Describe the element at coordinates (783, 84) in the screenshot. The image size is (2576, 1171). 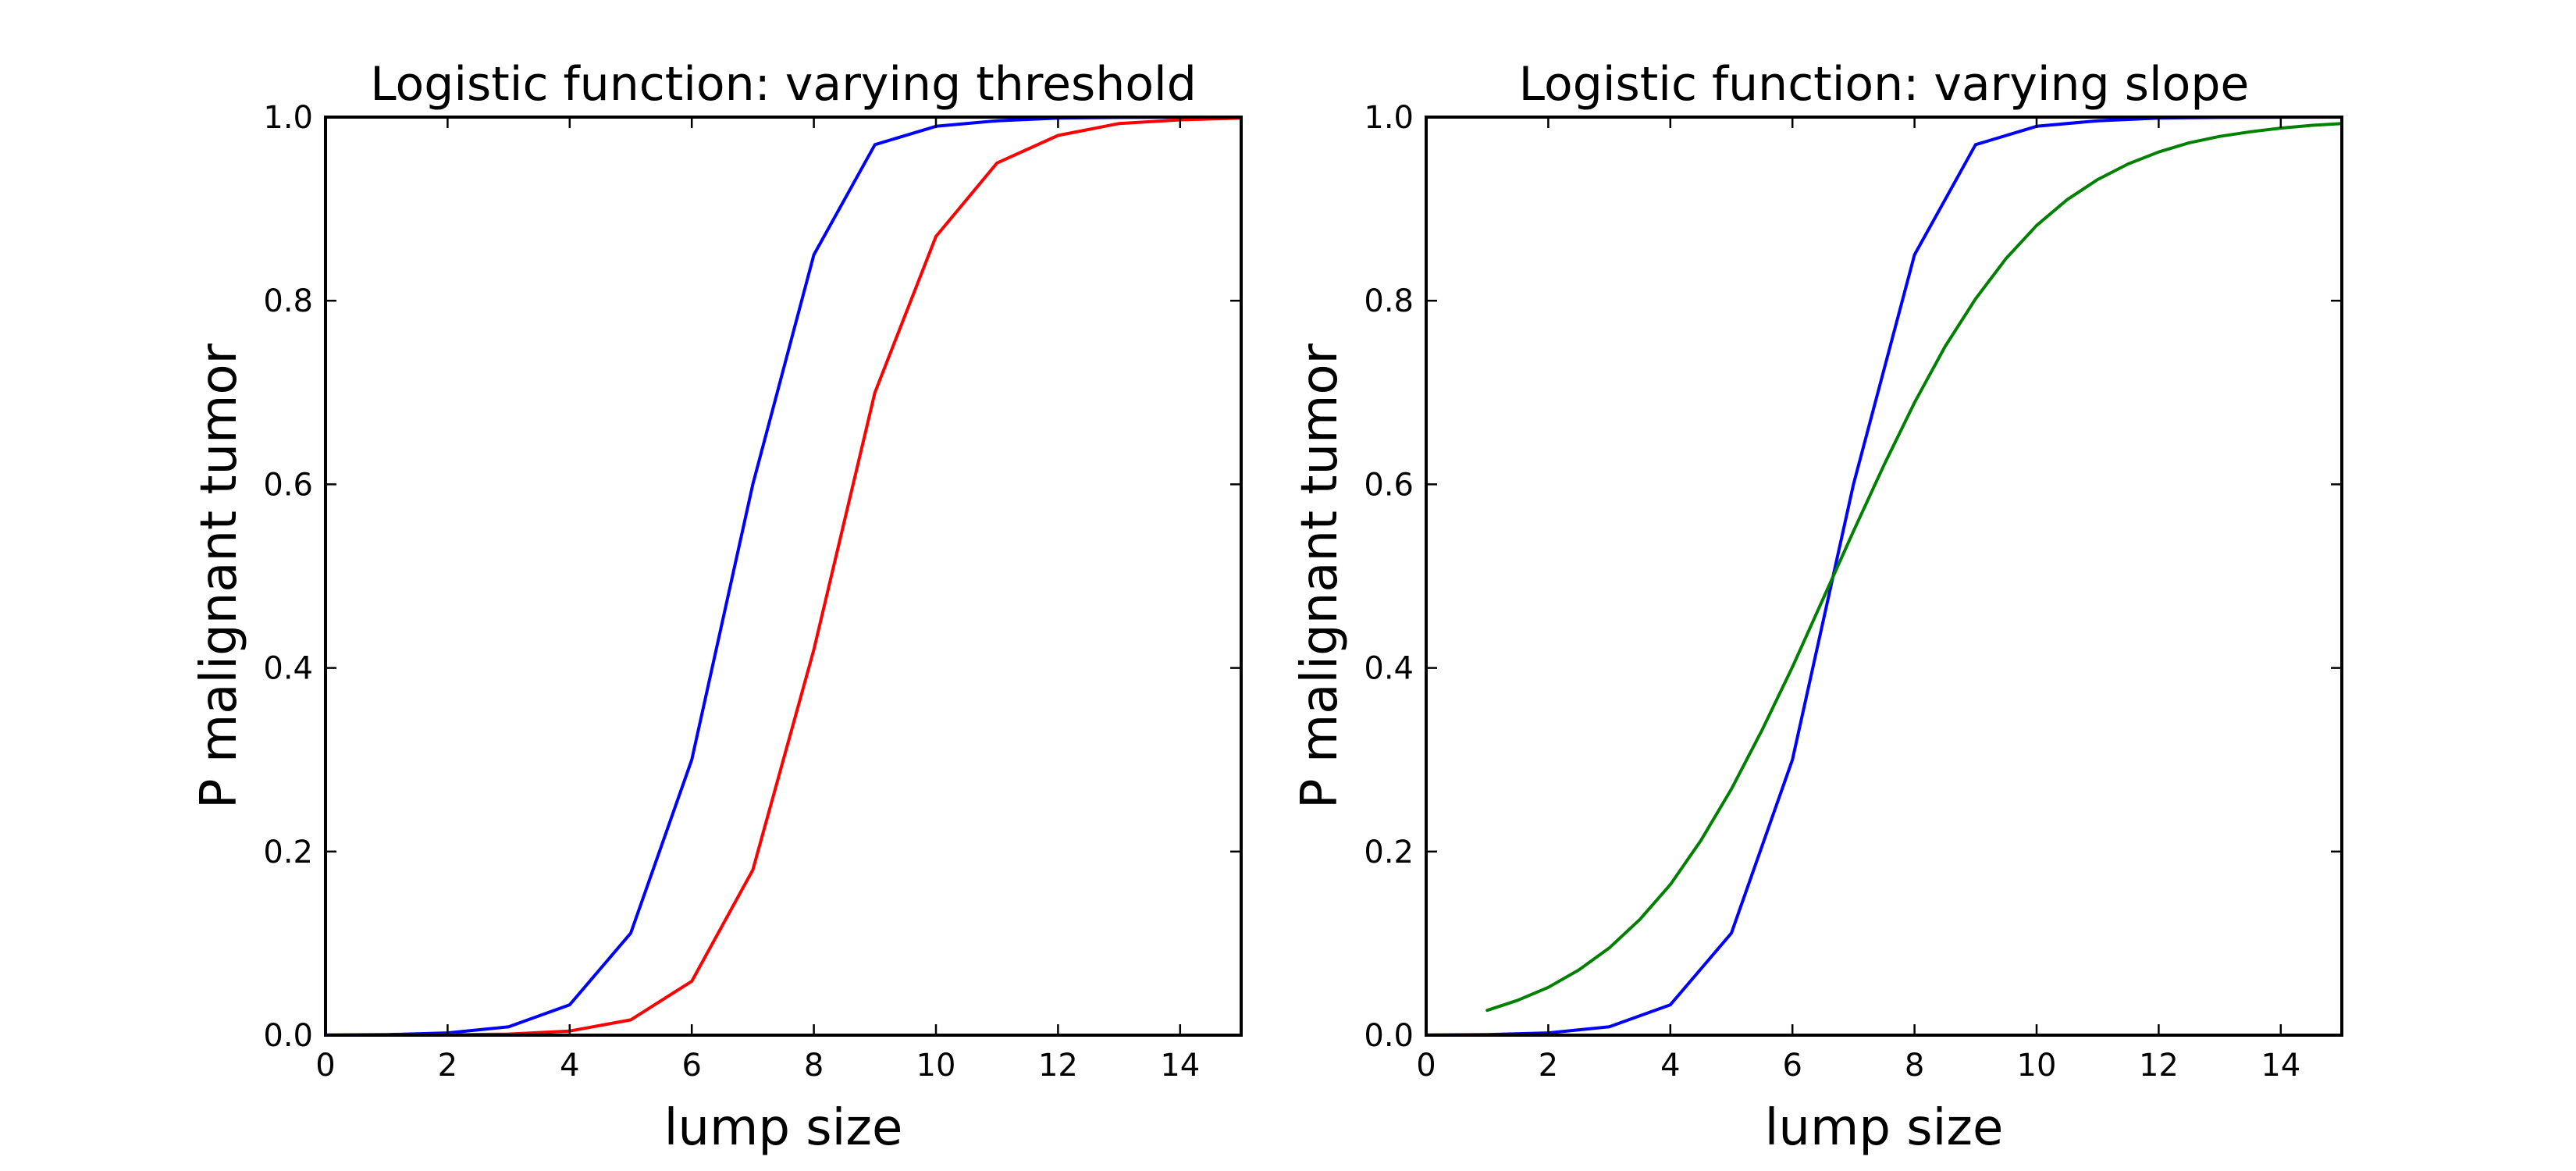
I see `chart-title-threshold: Logistic function: varying threshold` at that location.